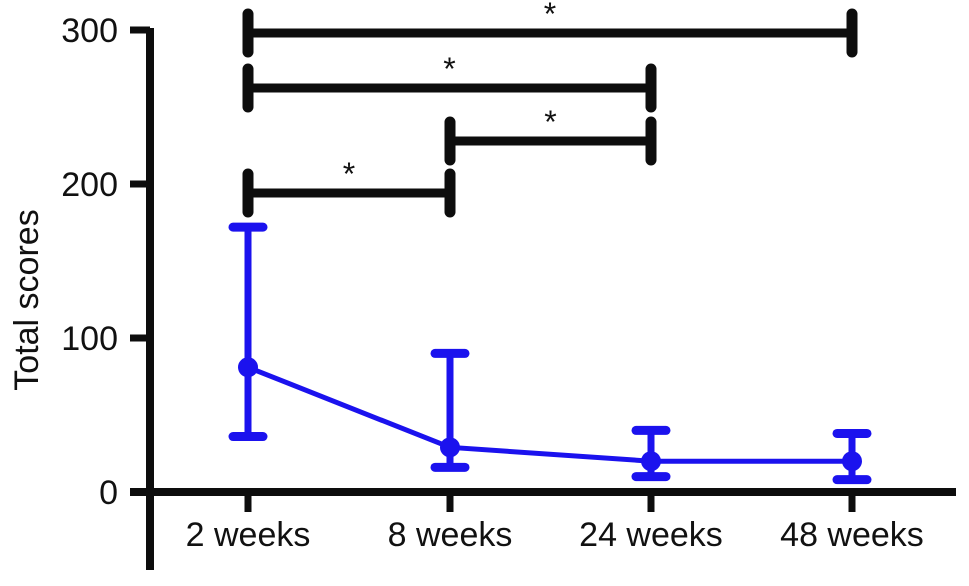 Image resolution: width=969 pixels, height=586 pixels. Describe the element at coordinates (27, 299) in the screenshot. I see `y-axis-title: Total scores` at that location.